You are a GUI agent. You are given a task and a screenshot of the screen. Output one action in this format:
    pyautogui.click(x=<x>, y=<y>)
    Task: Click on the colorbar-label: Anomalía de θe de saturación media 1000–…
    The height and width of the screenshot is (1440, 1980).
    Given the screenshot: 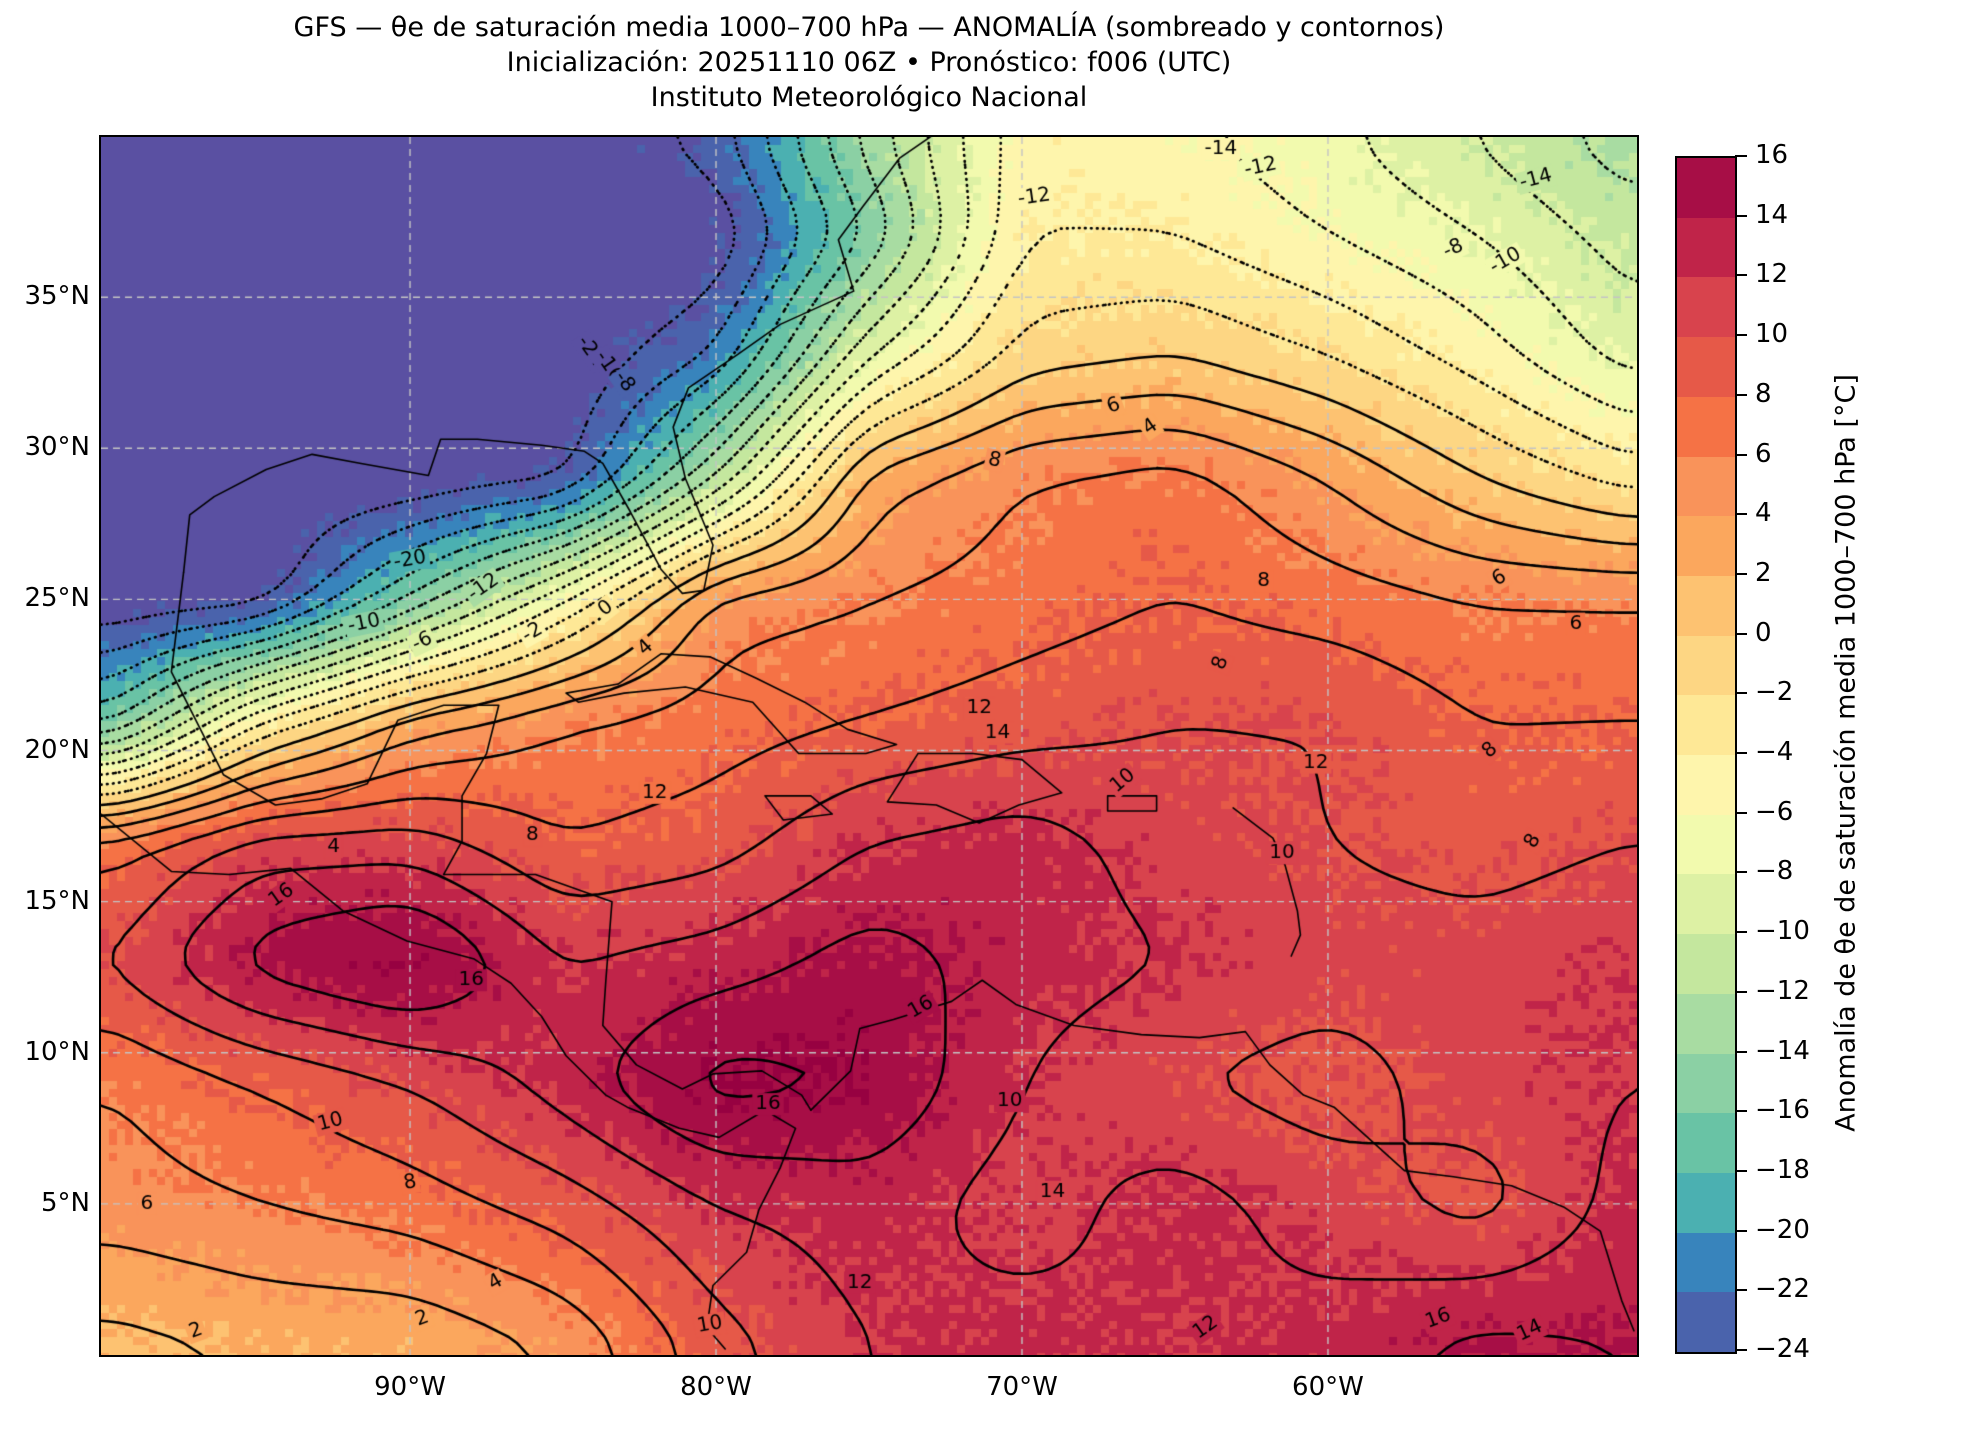 What is the action you would take?
    pyautogui.click(x=1846, y=753)
    